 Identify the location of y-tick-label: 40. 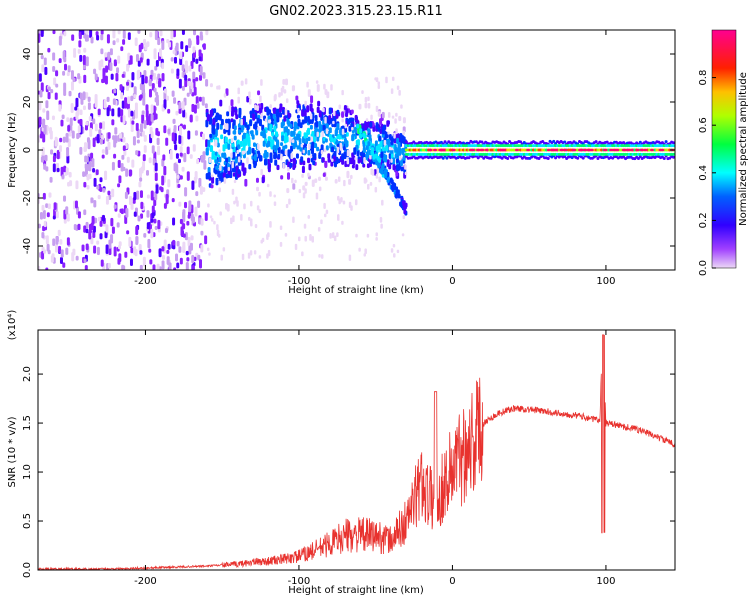
(27, 54).